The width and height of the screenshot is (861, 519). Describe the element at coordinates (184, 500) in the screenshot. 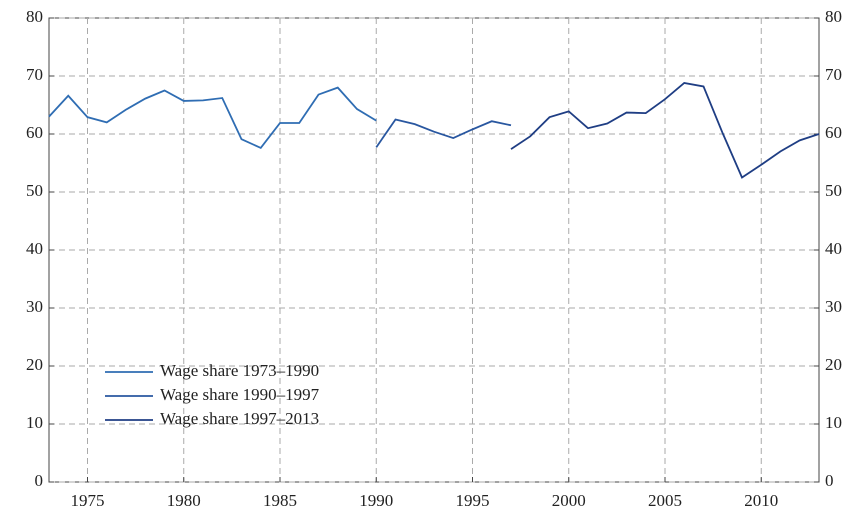

I see `x-tick-label: 1980` at that location.